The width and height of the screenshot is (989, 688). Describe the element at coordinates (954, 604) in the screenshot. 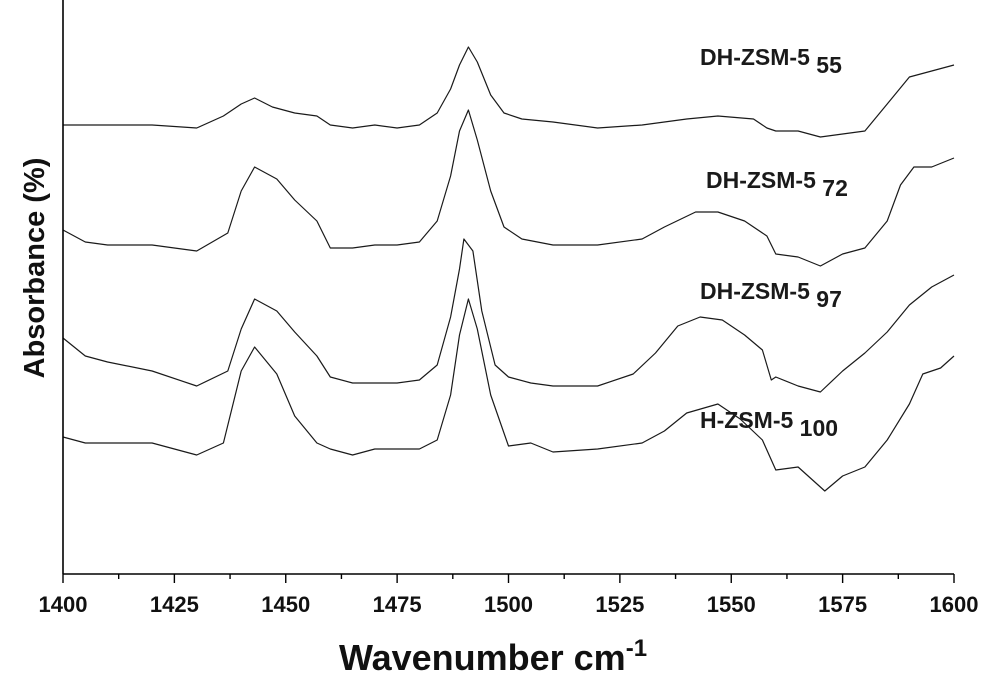

I see `x-tick-label: 1600` at that location.